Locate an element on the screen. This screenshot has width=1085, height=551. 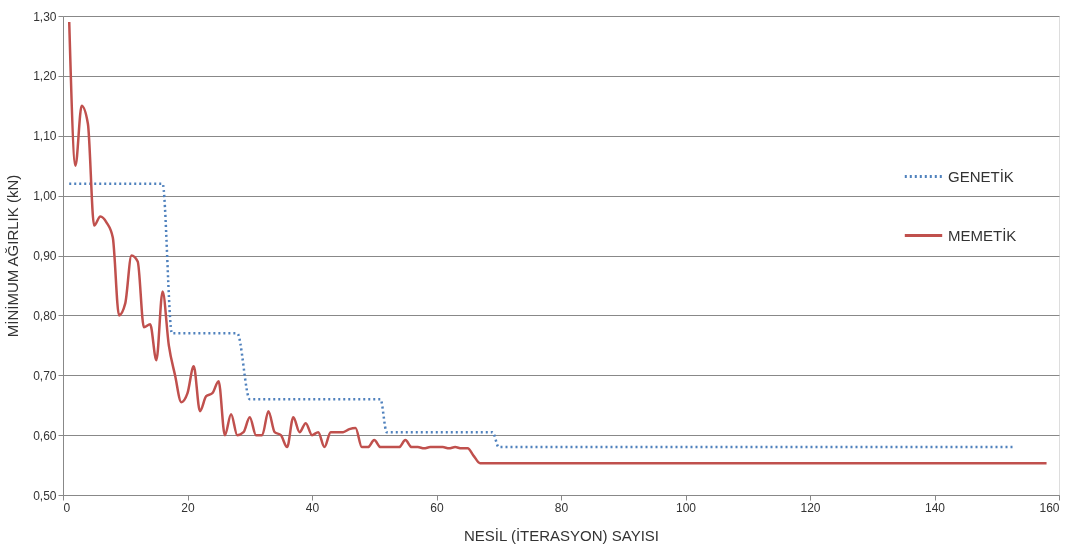
y-tick-label: 0,70 is located at coordinates (45, 375).